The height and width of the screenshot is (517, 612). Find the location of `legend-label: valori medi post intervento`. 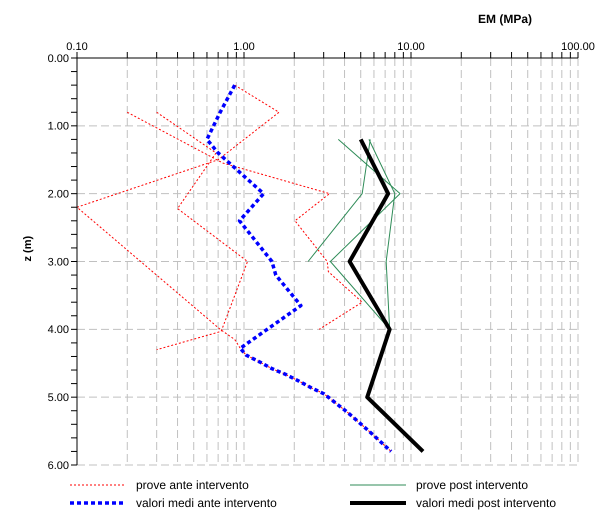

legend-label: valori medi post intervento is located at coordinates (486, 503).